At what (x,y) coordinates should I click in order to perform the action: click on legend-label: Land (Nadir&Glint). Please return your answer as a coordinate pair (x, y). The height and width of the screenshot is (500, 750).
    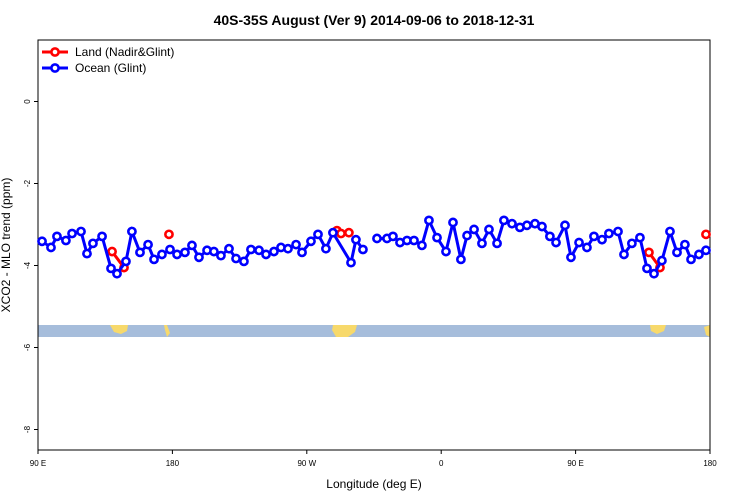
    Looking at the image, I should click on (124, 52).